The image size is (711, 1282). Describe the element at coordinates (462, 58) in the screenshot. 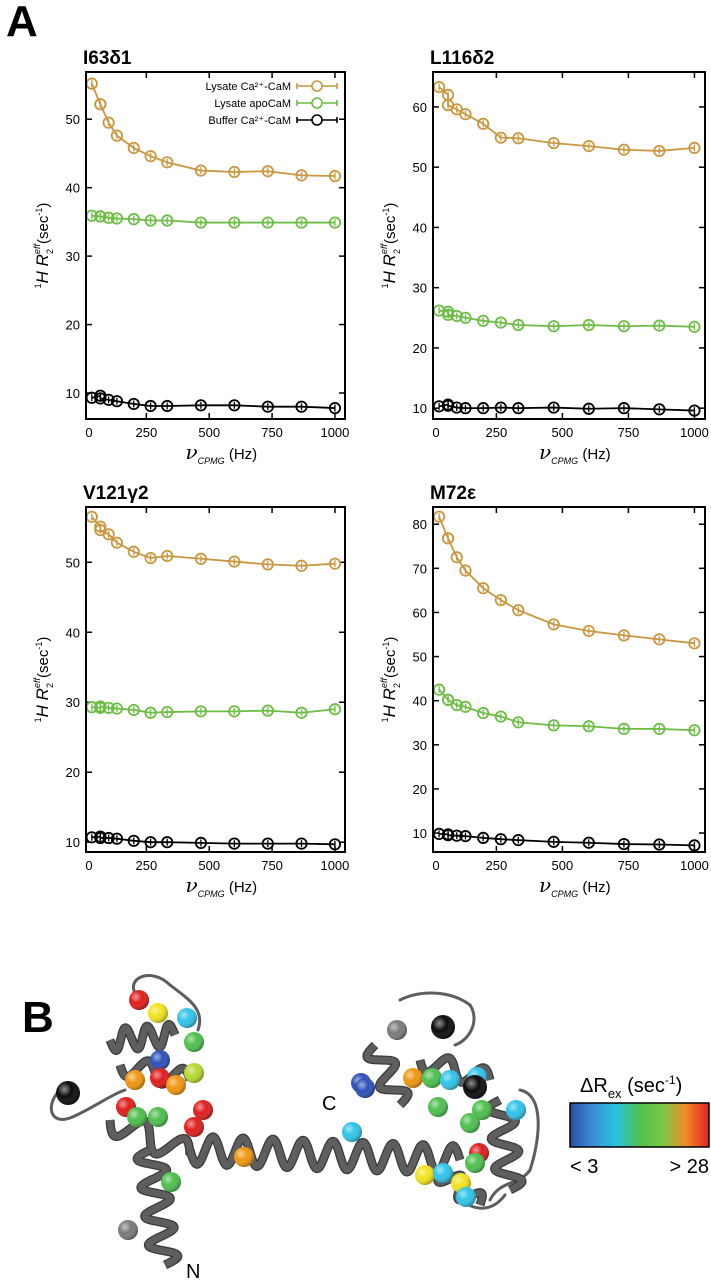

I see `plot-title: L116δ2` at that location.